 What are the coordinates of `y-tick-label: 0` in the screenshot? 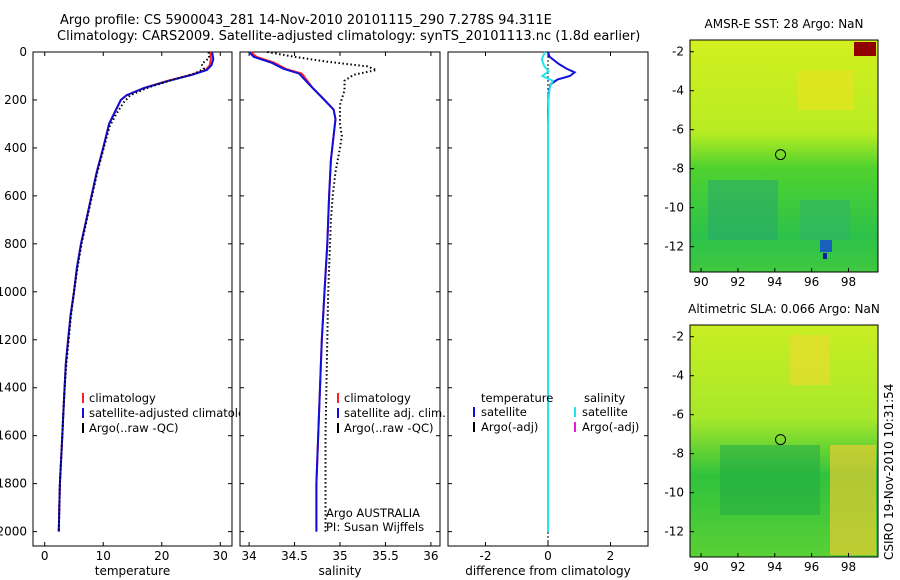 It's located at (23, 52).